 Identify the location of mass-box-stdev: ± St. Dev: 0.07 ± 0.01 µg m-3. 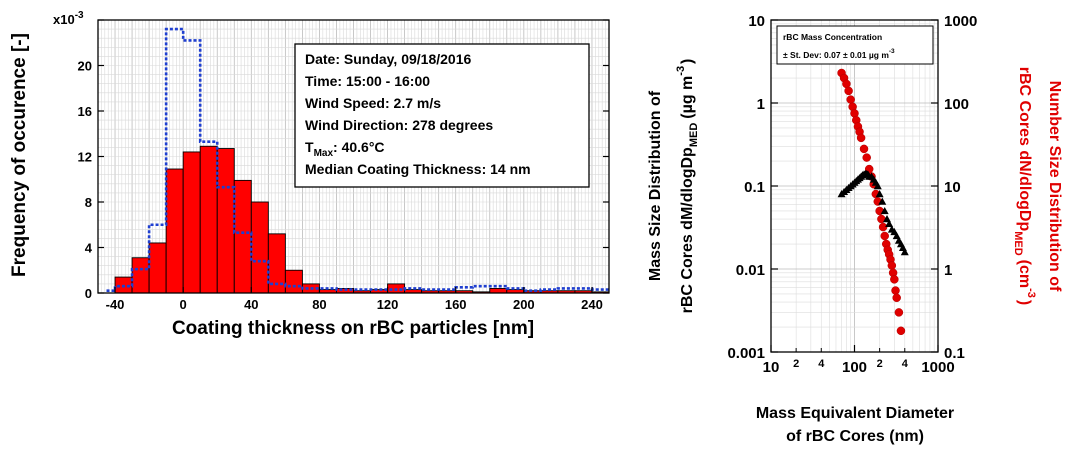
(839, 54).